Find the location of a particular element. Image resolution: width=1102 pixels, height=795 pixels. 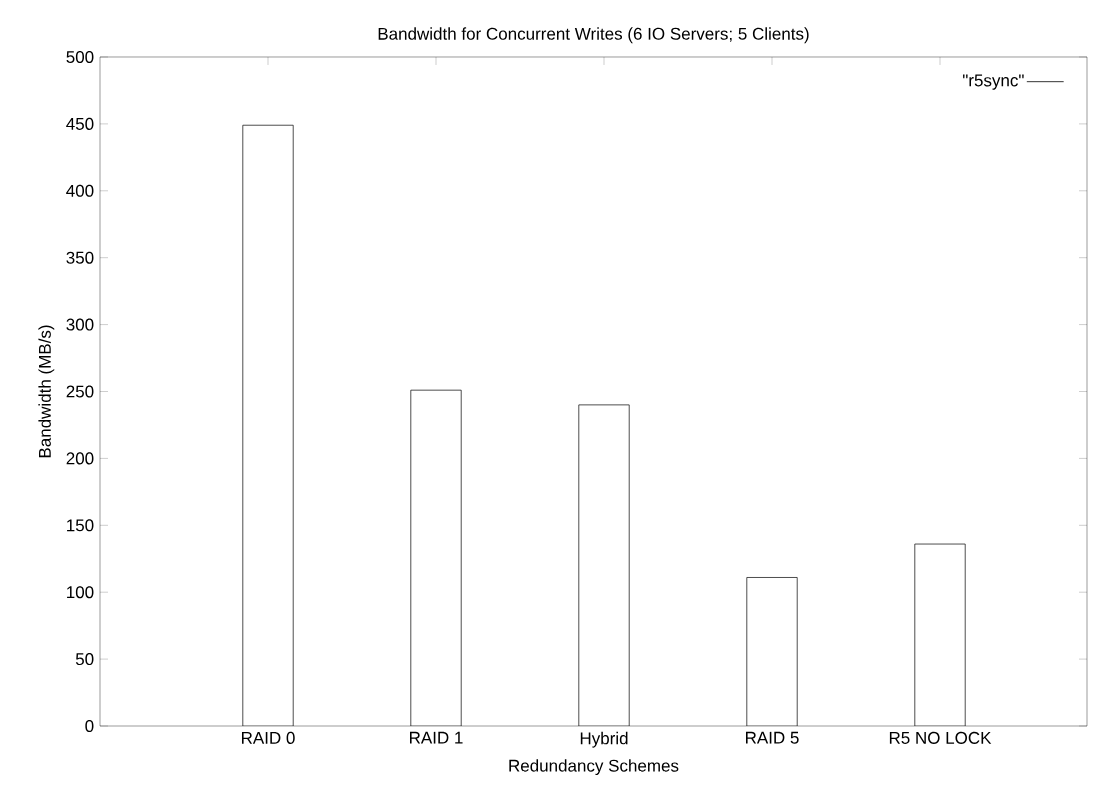

x-tick-label: RAID 0 is located at coordinates (268, 737).